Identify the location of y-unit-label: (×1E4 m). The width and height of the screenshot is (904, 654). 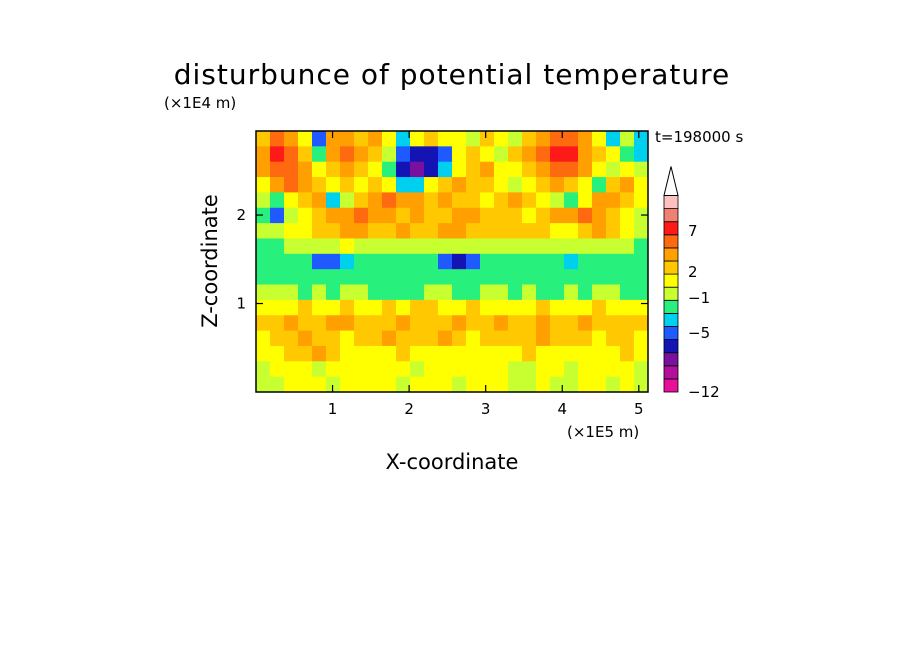
(200, 103).